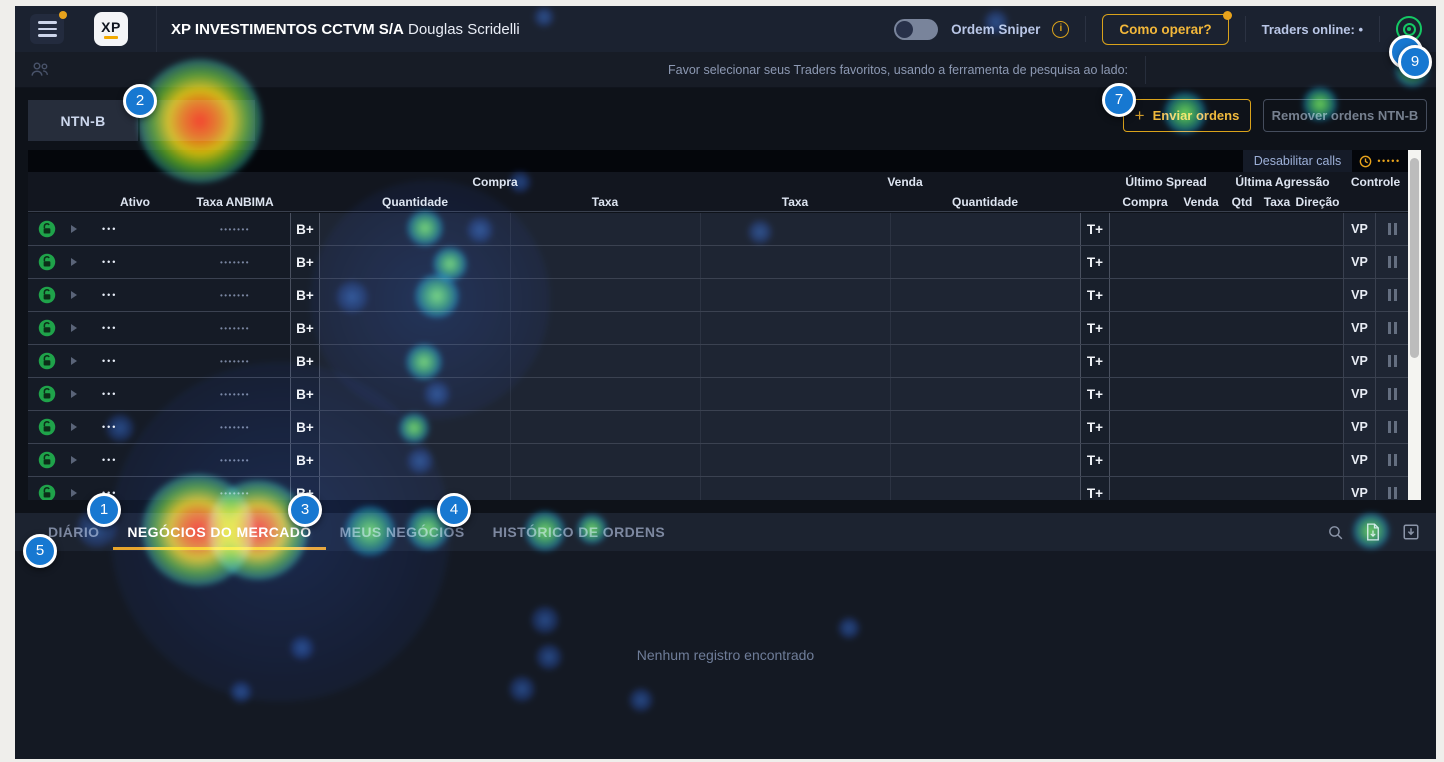 The image size is (1444, 762). Describe the element at coordinates (40, 69) in the screenshot. I see `traders-search-icon` at that location.